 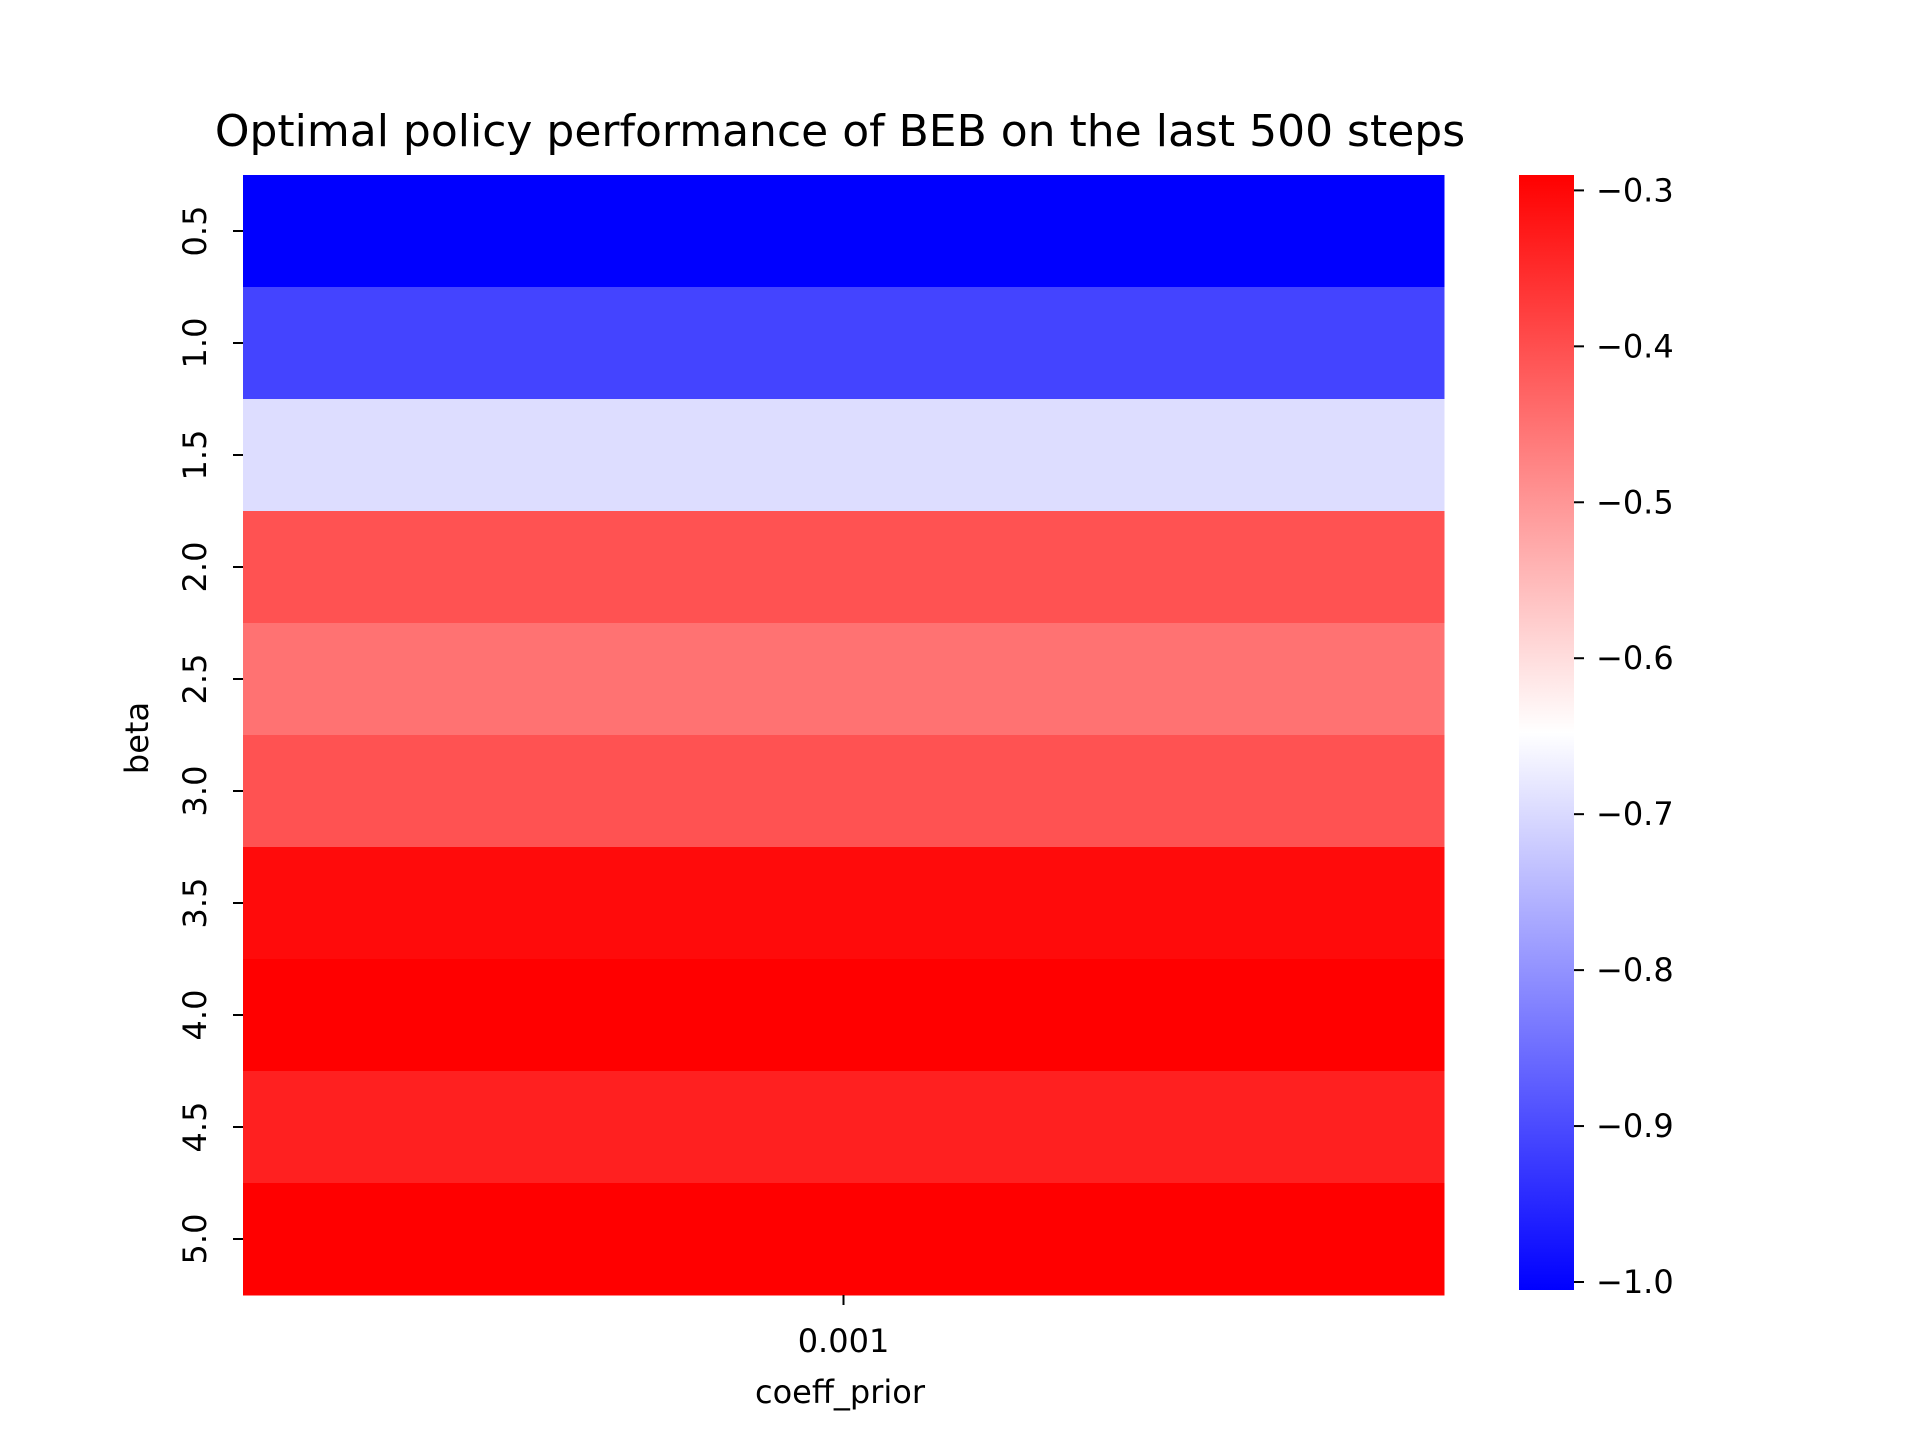 What do you see at coordinates (1635, 1126) in the screenshot?
I see `colorbar-tick-label: −0.9` at bounding box center [1635, 1126].